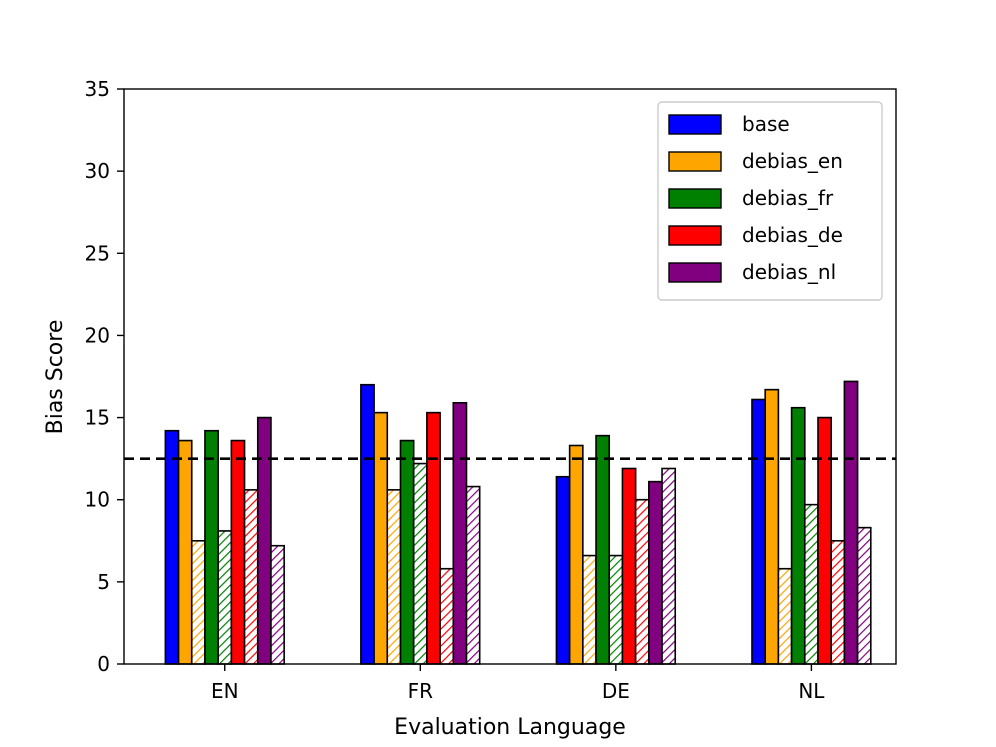 The image size is (996, 747). Describe the element at coordinates (642, 581) in the screenshot. I see `bar-debias_de-hatched-de` at that location.